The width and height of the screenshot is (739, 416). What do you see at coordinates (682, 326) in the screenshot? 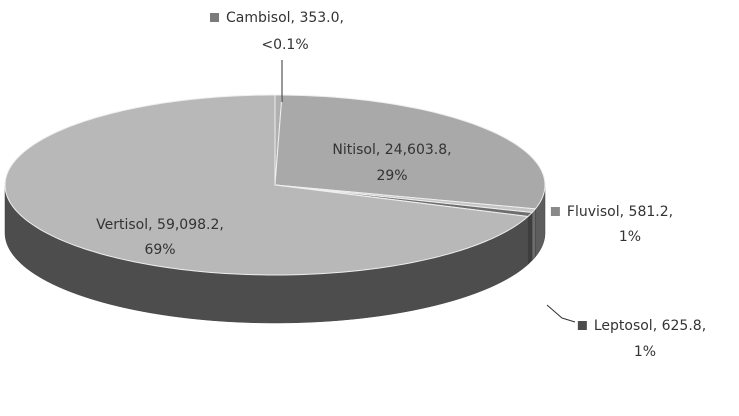
I see `value-label: 625.8` at bounding box center [682, 326].